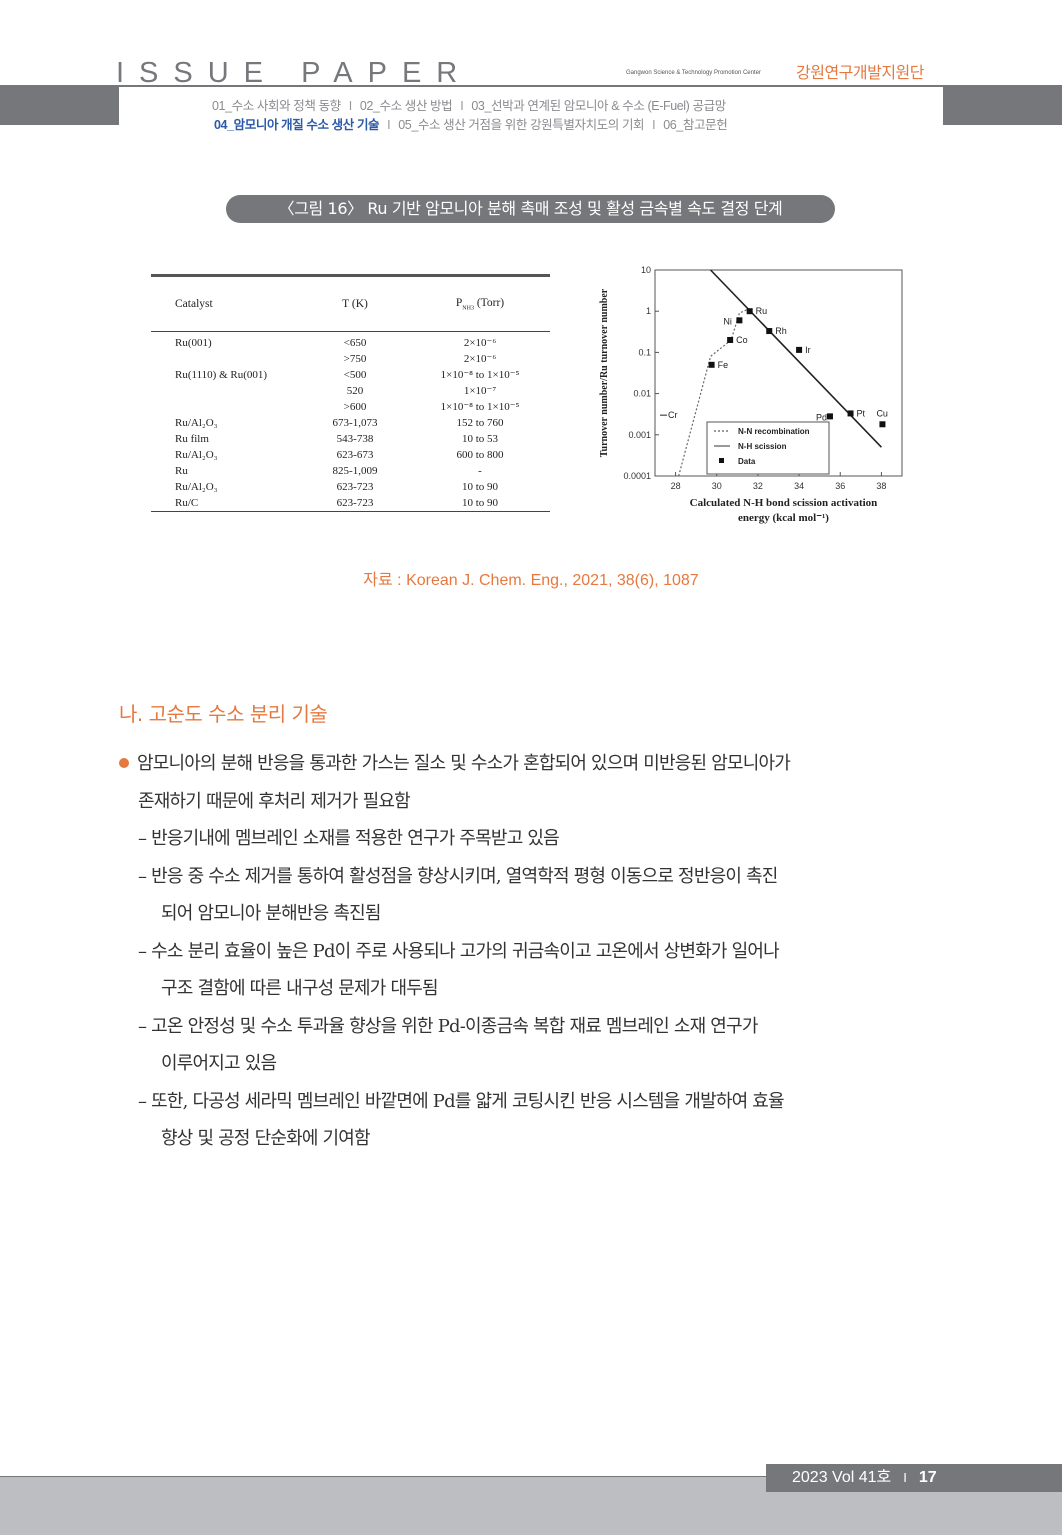 The height and width of the screenshot is (1535, 1062). What do you see at coordinates (758, 486) in the screenshot?
I see `x-tick-label: 32` at bounding box center [758, 486].